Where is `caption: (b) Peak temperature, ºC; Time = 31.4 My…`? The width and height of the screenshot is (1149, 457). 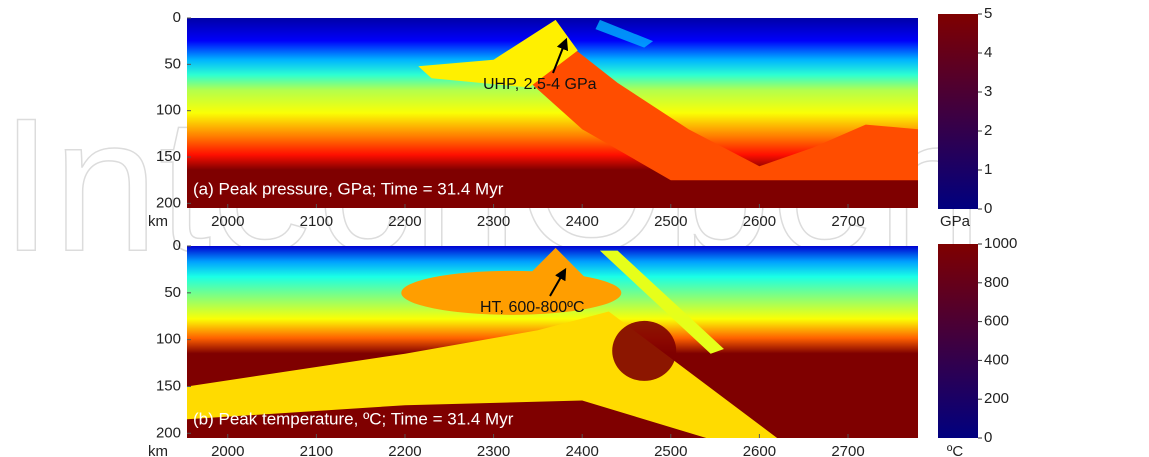 caption: (b) Peak temperature, ºC; Time = 31.4 My… is located at coordinates (353, 418).